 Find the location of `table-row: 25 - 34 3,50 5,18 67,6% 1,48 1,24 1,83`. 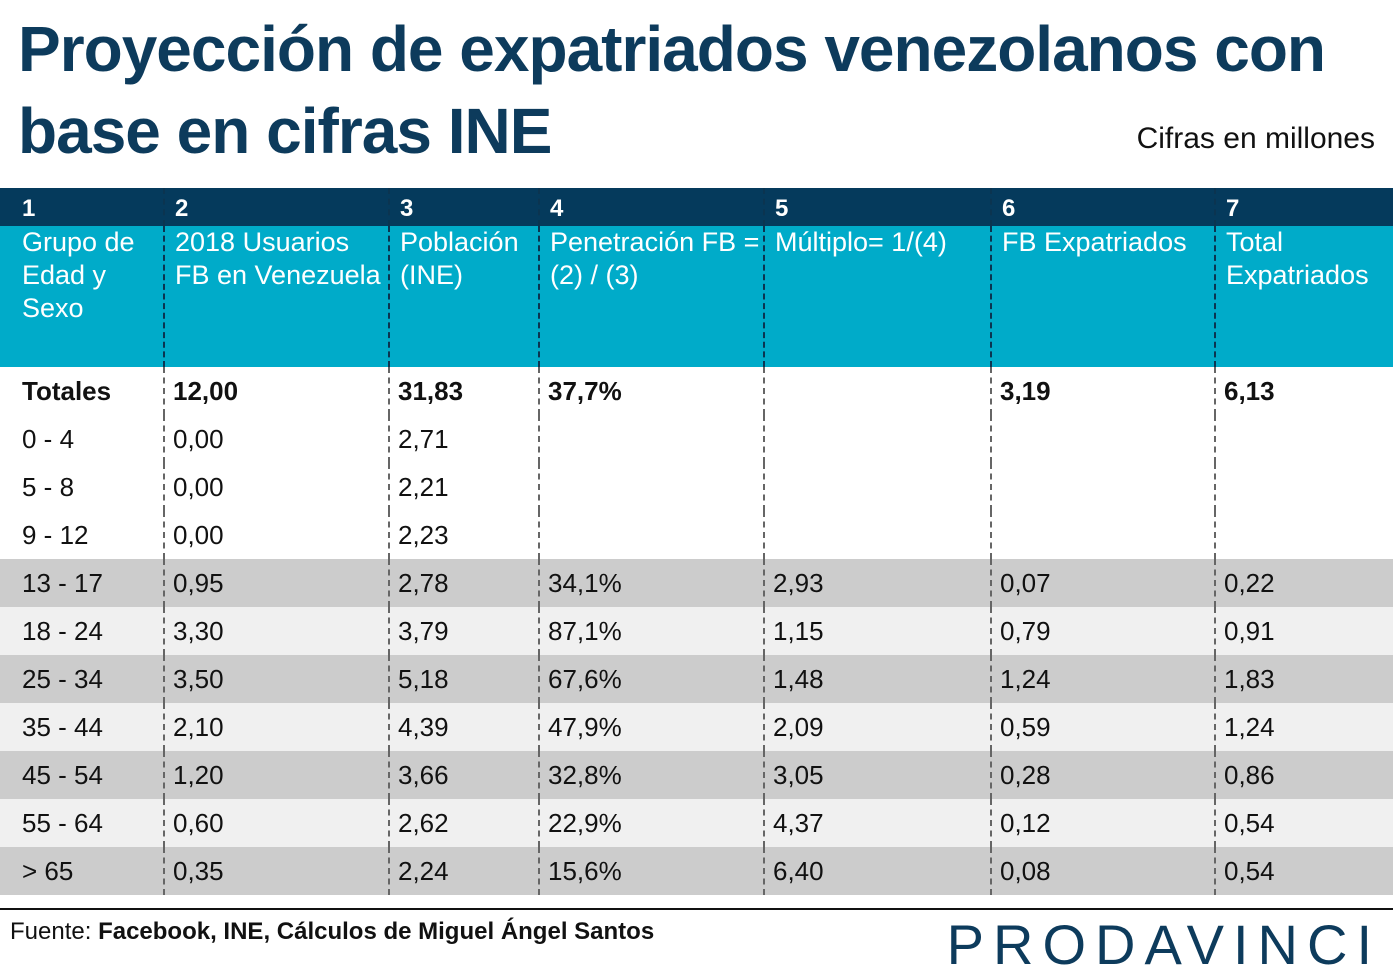

table-row: 25 - 34 3,50 5,18 67,6% 1,48 1,24 1,83 is located at coordinates (696, 679).